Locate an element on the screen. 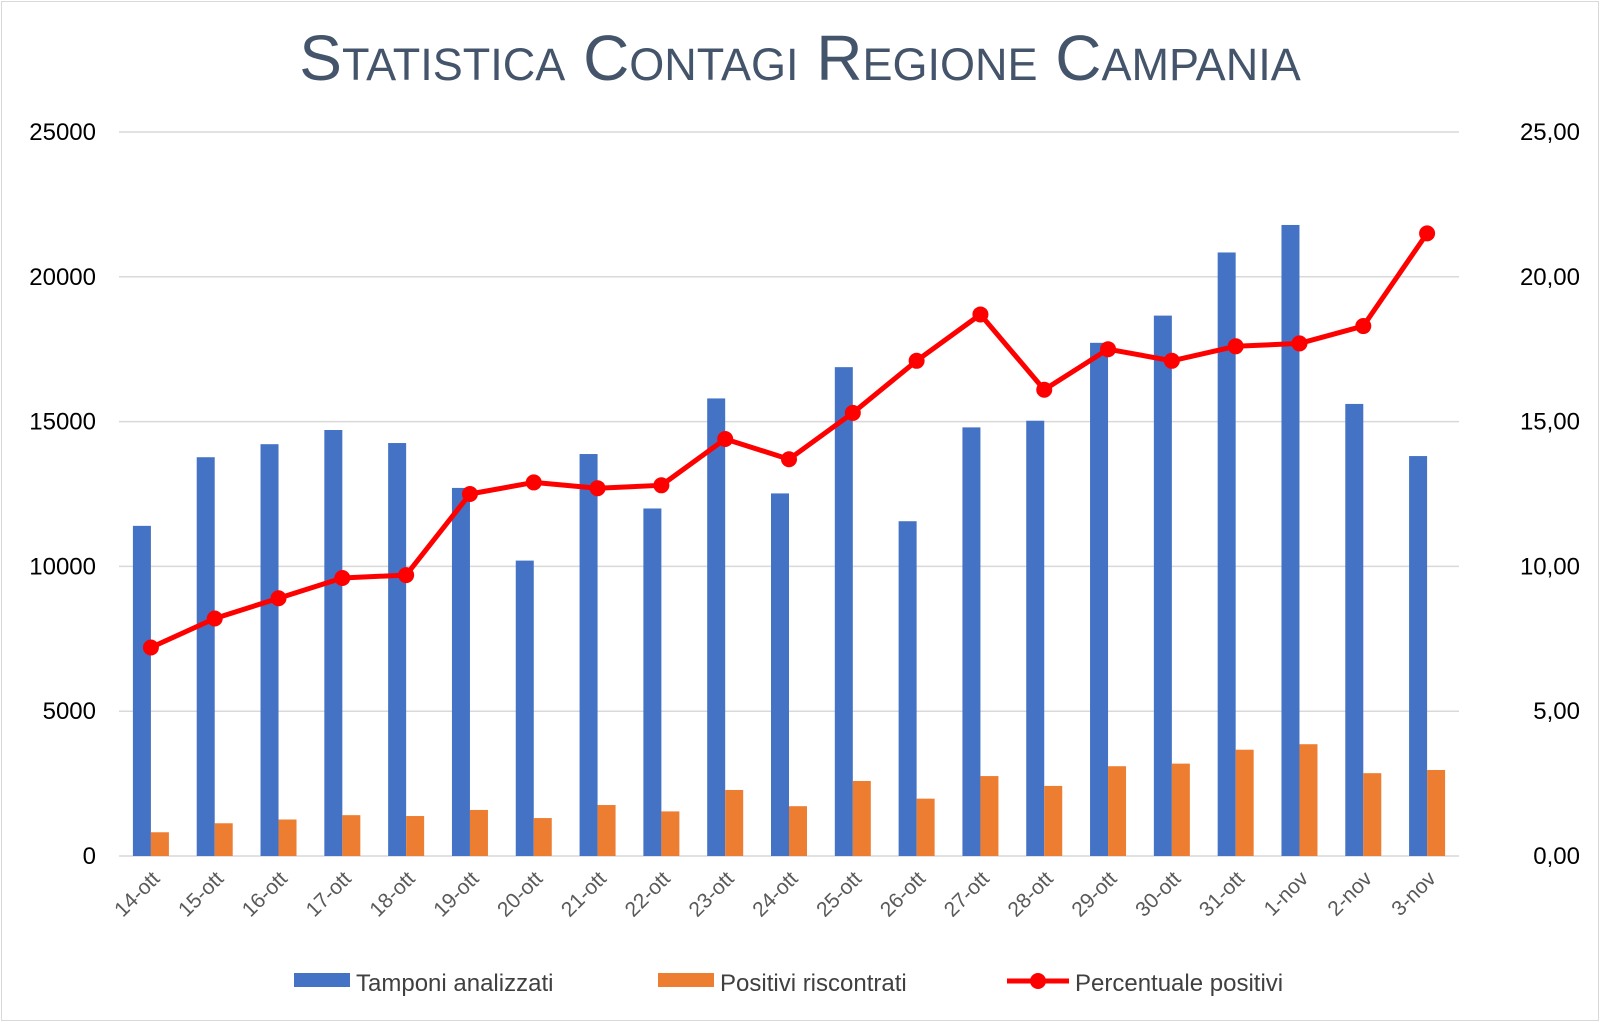 This screenshot has height=1022, width=1600. left-tick-label: 10000 is located at coordinates (62, 566).